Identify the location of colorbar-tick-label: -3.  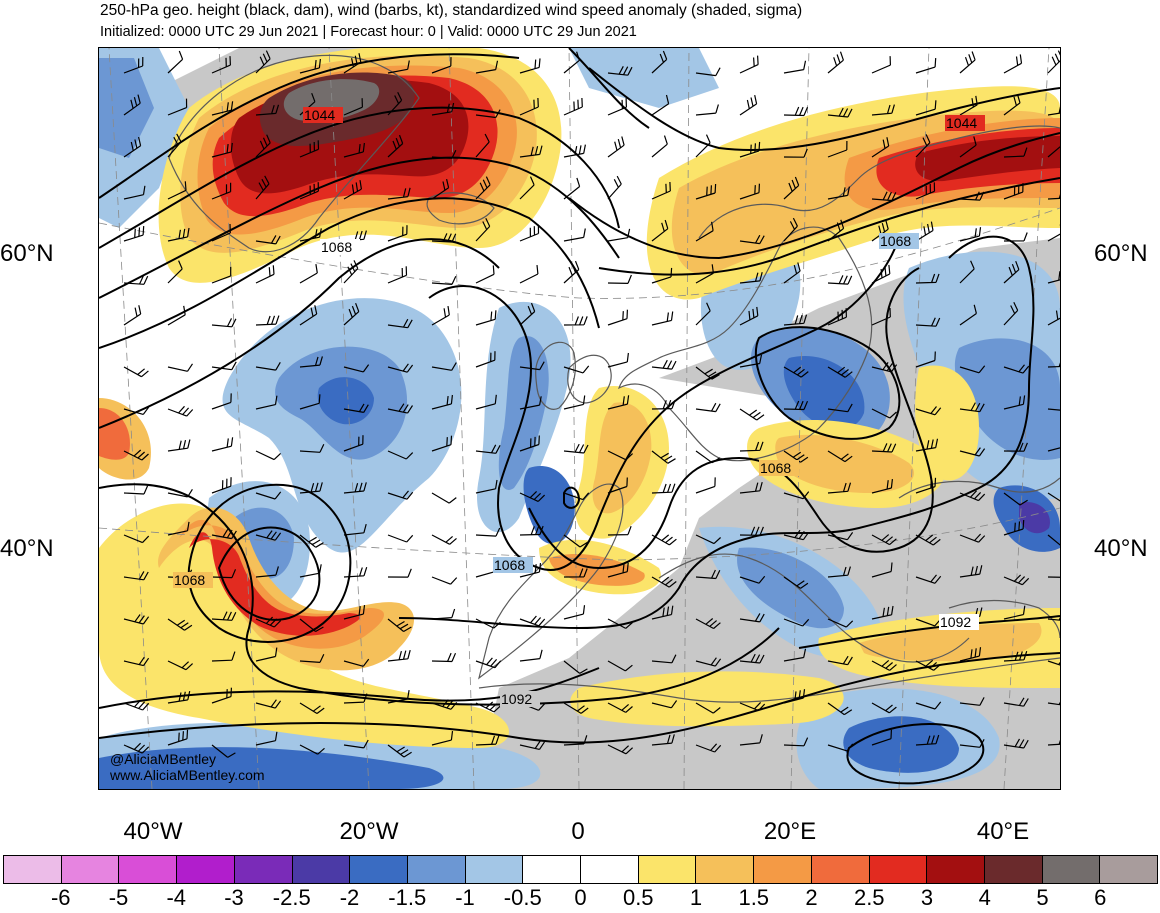
(234, 897).